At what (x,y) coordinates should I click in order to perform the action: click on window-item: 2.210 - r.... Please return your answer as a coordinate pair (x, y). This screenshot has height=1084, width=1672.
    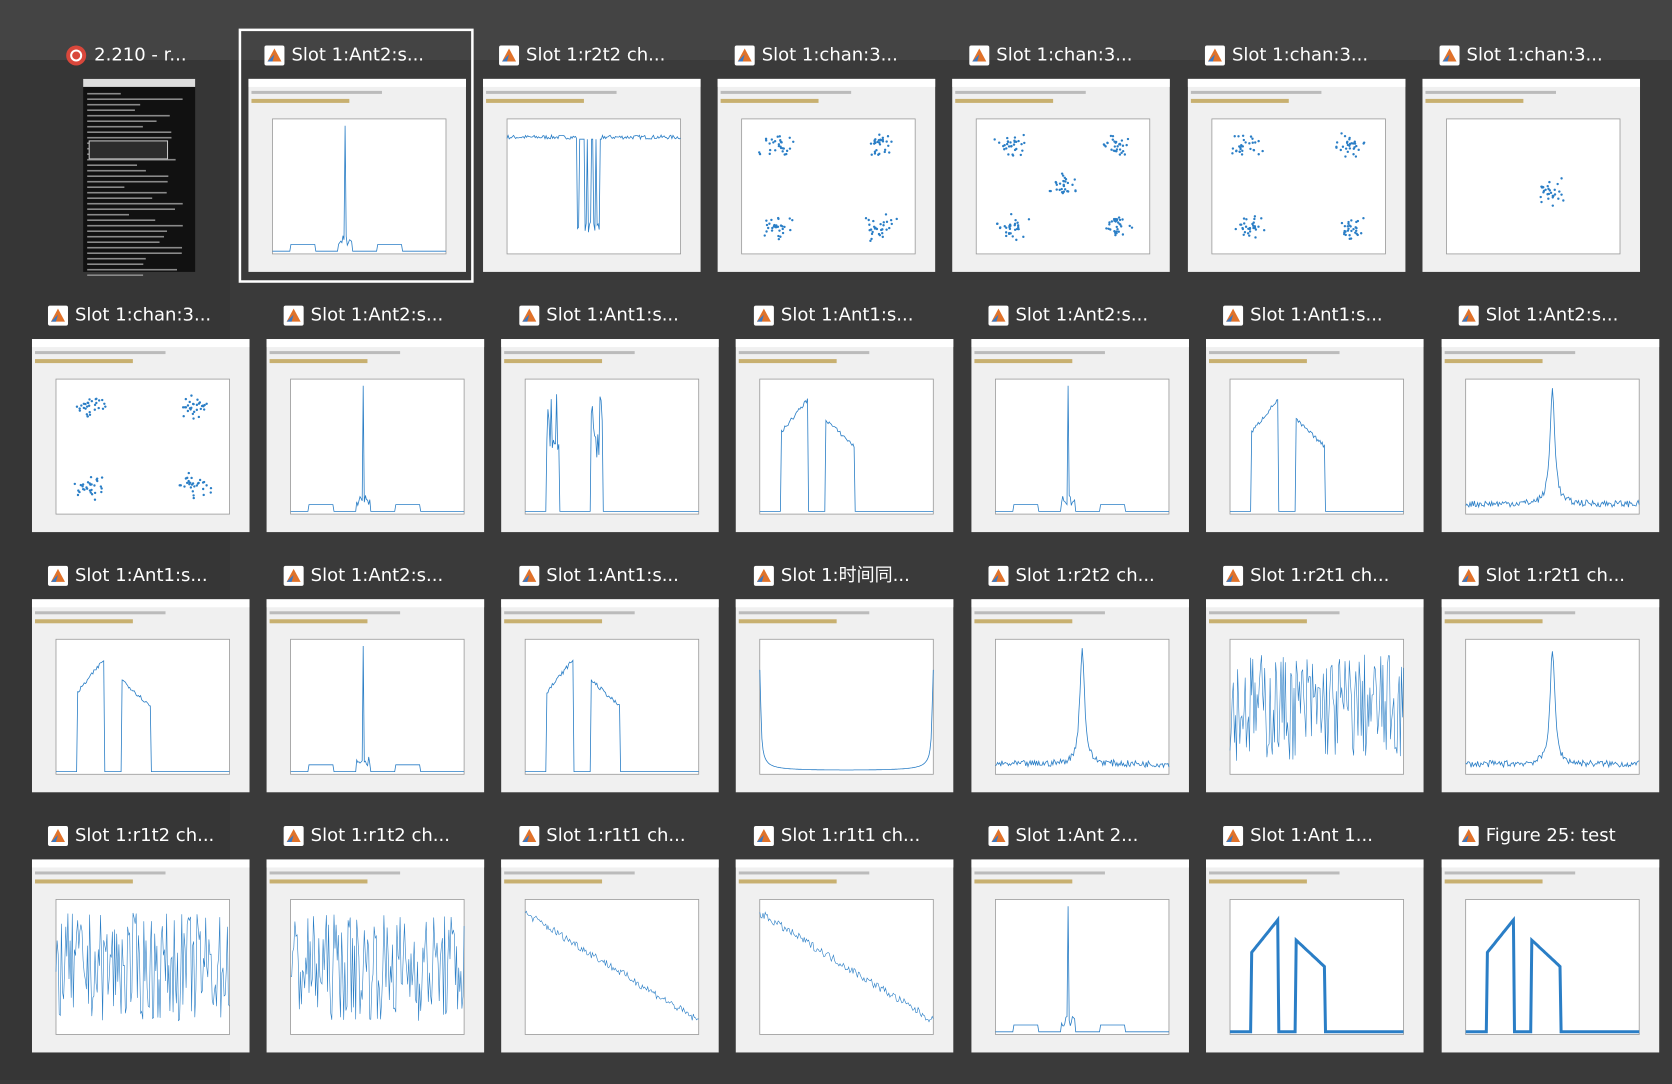
    Looking at the image, I should click on (131, 160).